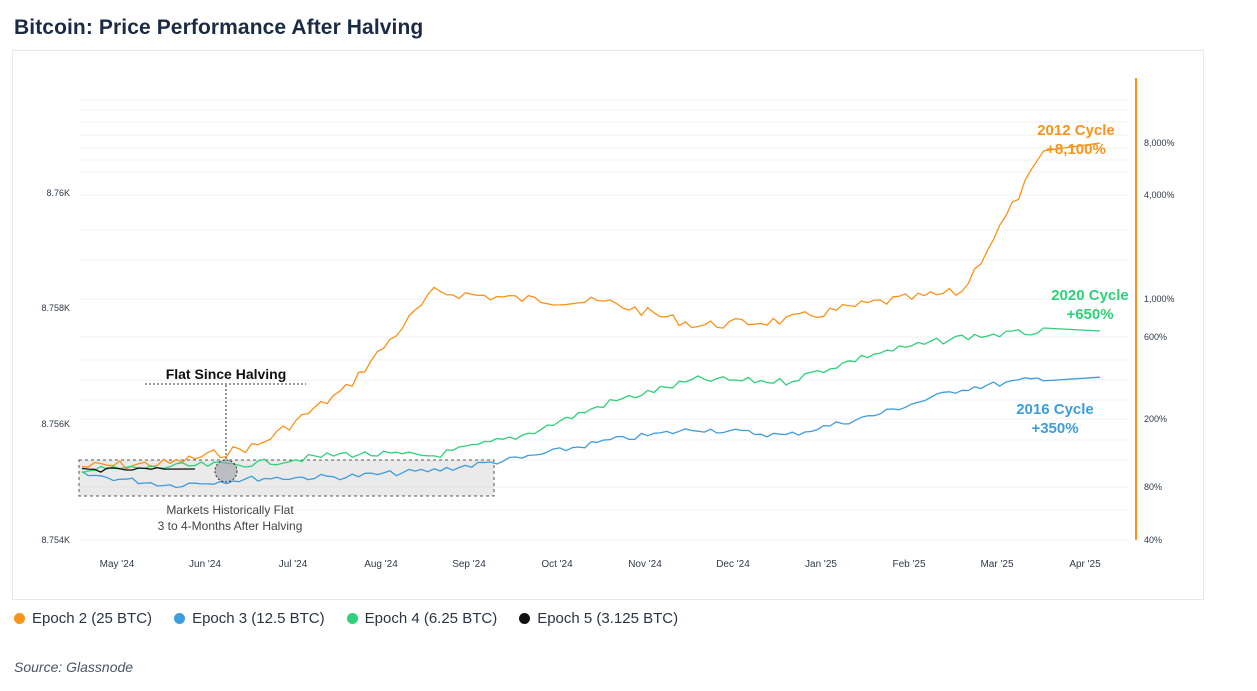  Describe the element at coordinates (1159, 299) in the screenshot. I see `y-right-tick-label: 1,000%` at that location.